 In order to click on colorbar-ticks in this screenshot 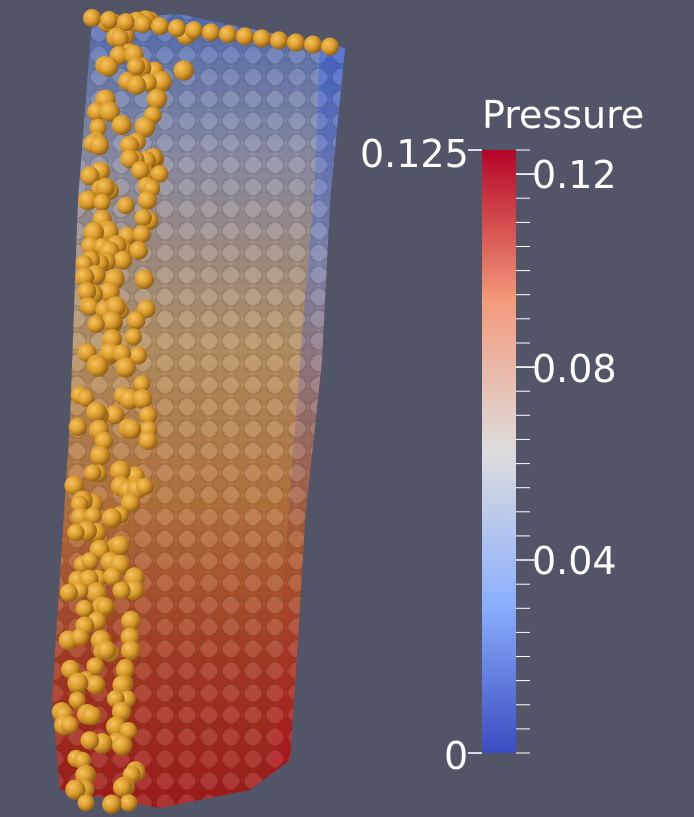, I will do `click(502, 451)`.